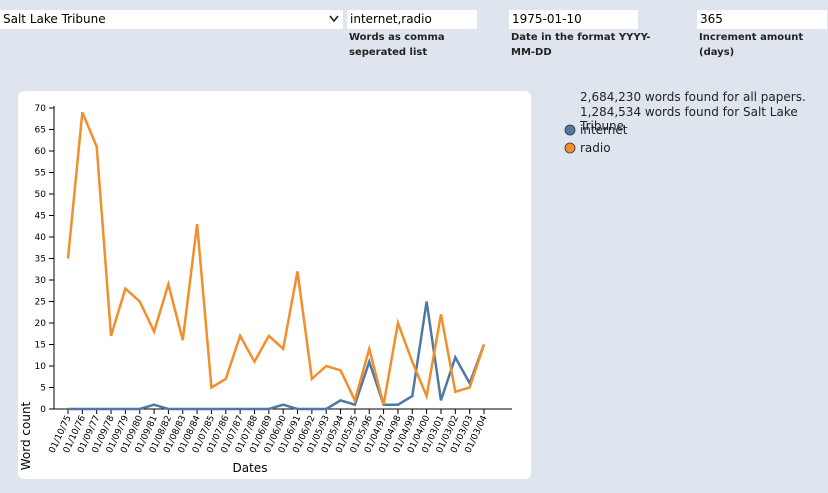 The height and width of the screenshot is (493, 828). Describe the element at coordinates (26, 435) in the screenshot. I see `y-axis-title: Word count` at that location.